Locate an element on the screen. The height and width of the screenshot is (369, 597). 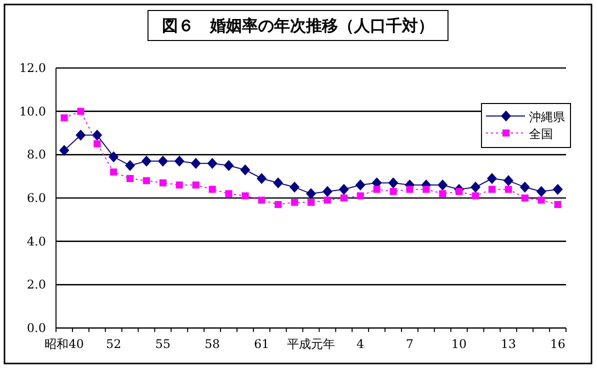
y-tick-label: 6.0 is located at coordinates (36, 198).